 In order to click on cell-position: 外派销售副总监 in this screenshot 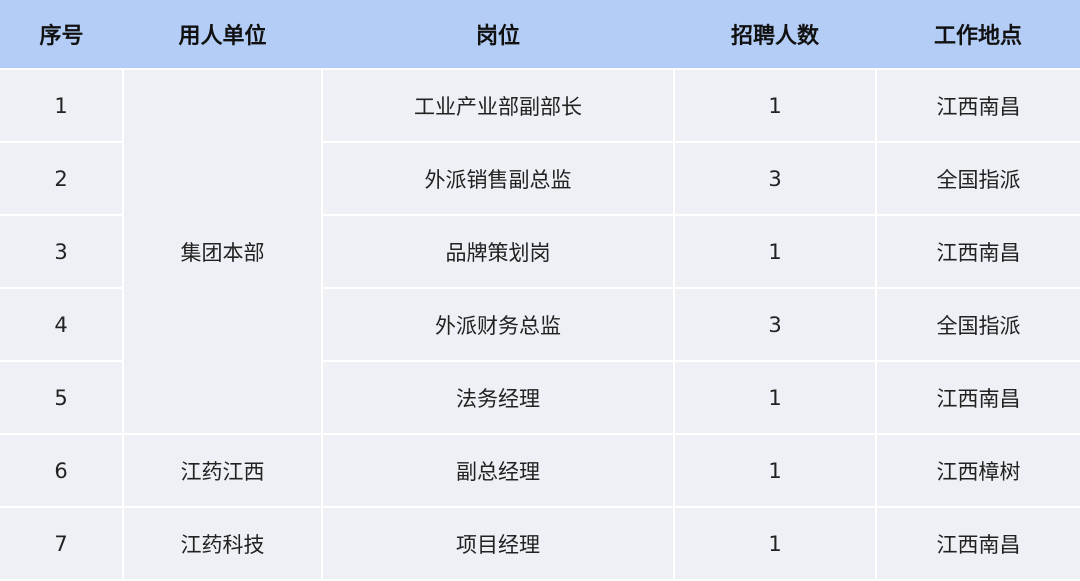, I will do `click(498, 178)`.